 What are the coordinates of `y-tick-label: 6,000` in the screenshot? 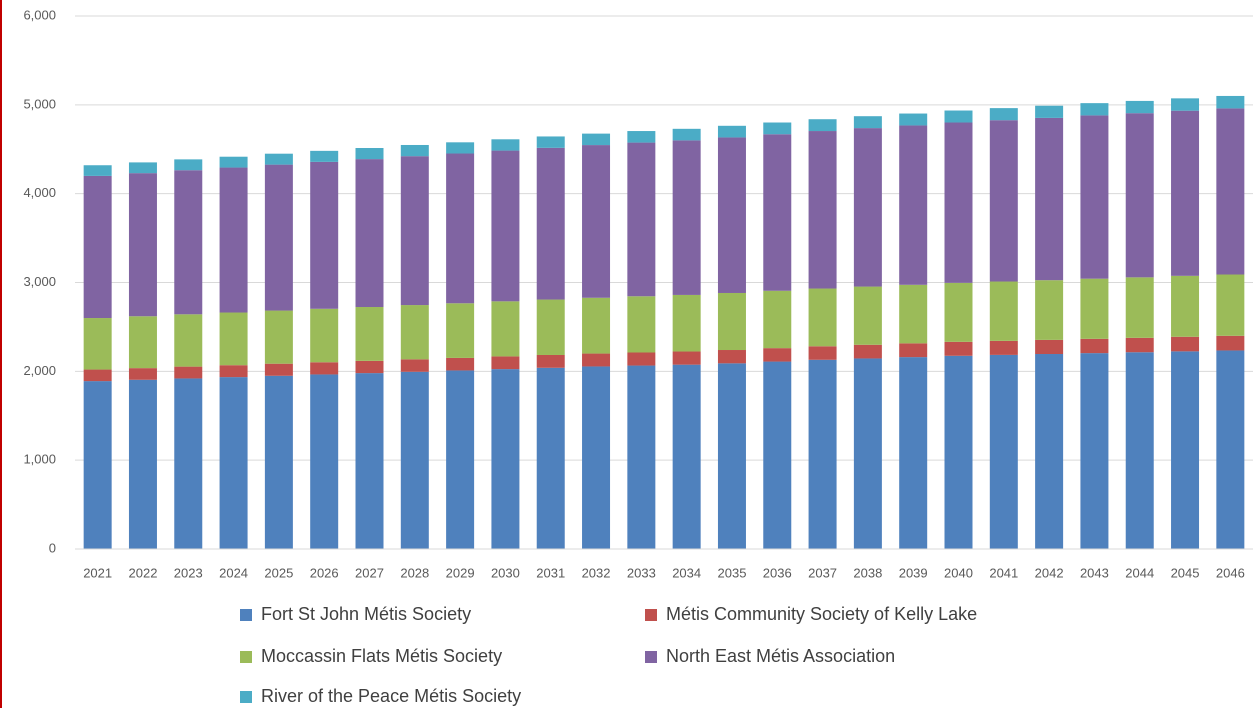 It's located at (39, 14).